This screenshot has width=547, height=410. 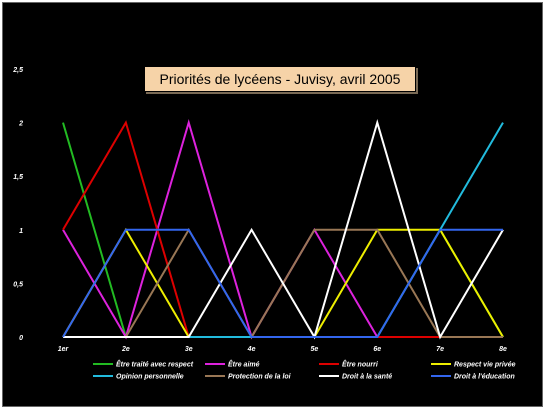 I want to click on legend-label: Droit à la santé, so click(x=367, y=377).